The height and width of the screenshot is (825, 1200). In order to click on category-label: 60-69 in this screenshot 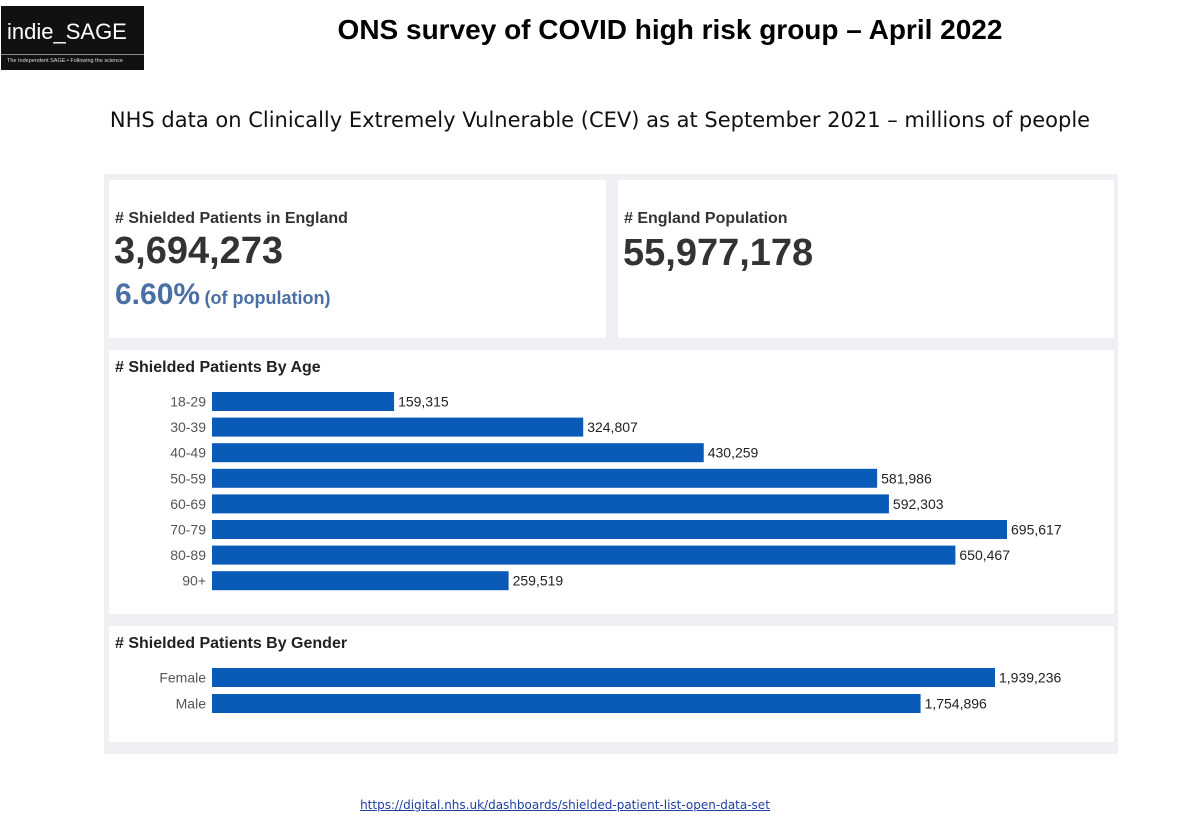, I will do `click(188, 504)`.